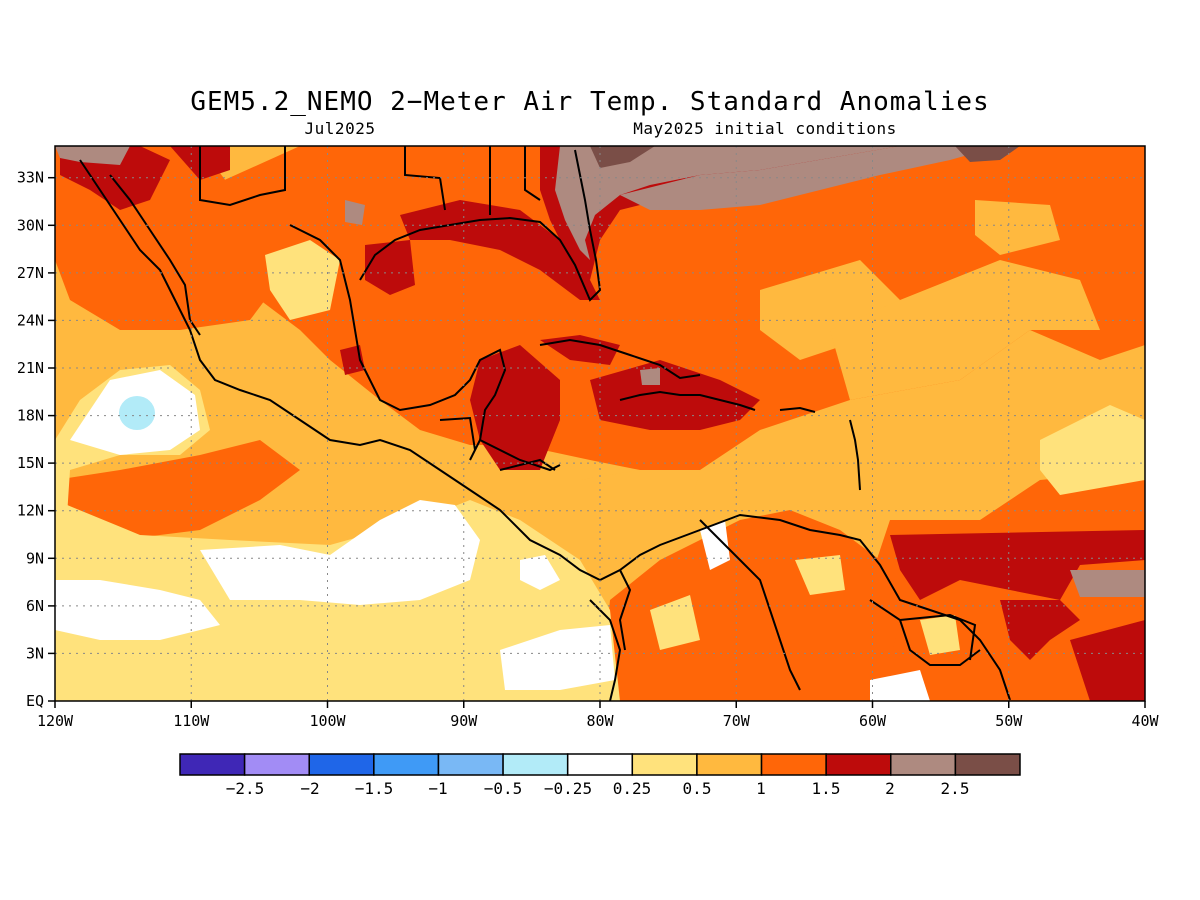 This screenshot has height=900, width=1200. What do you see at coordinates (826, 788) in the screenshot?
I see `colorbar-label: 1.5` at bounding box center [826, 788].